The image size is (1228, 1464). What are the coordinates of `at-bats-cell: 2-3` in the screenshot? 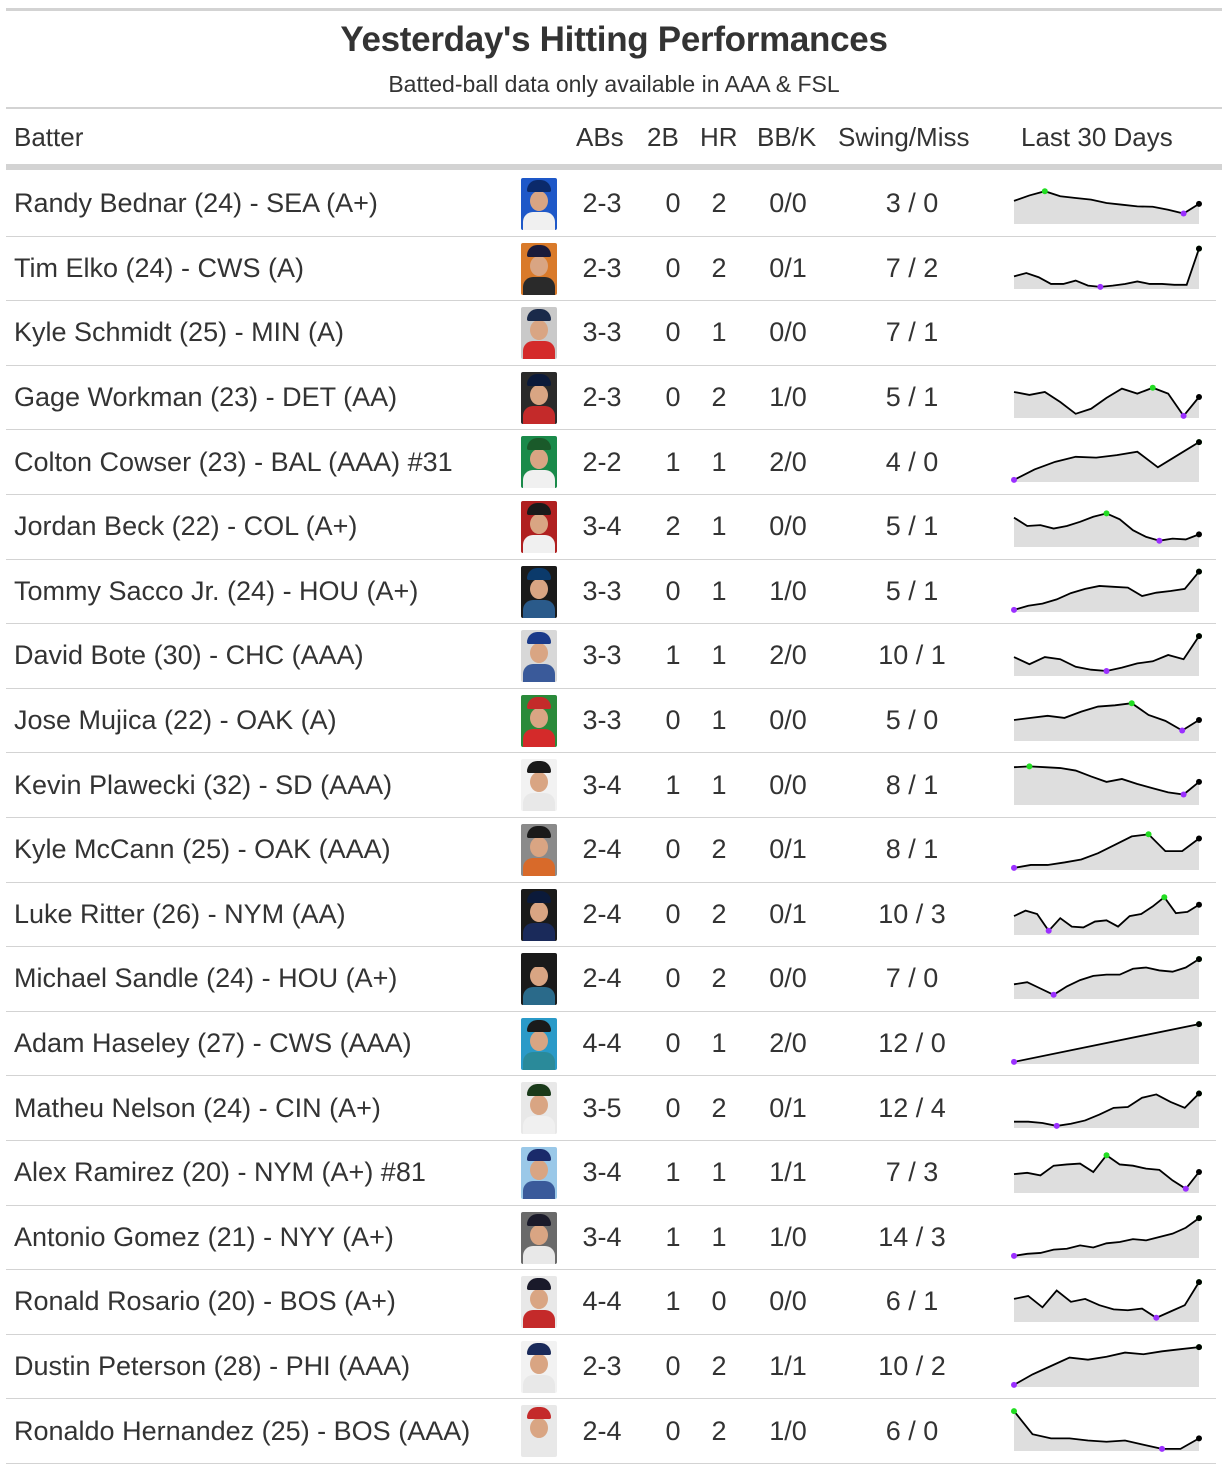 It's located at (602, 203).